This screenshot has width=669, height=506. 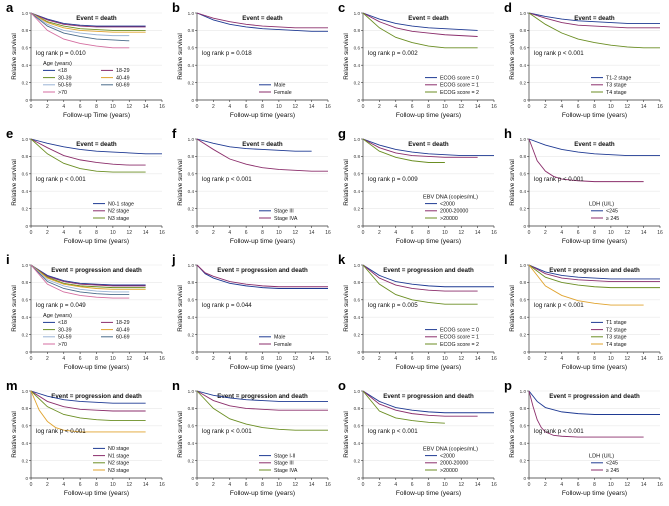 What do you see at coordinates (594, 273) in the screenshot?
I see `series-line-t2-stage` at bounding box center [594, 273].